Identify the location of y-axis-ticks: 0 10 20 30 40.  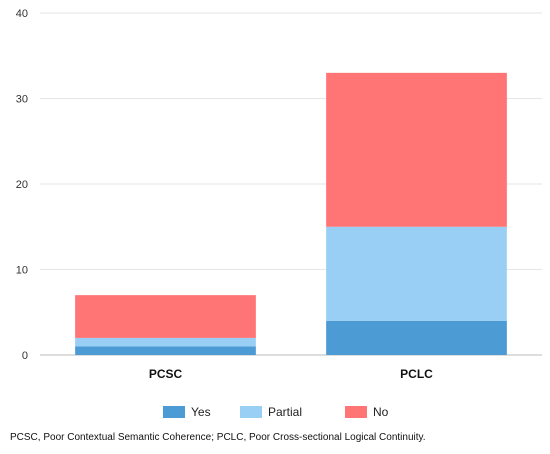
(22, 185).